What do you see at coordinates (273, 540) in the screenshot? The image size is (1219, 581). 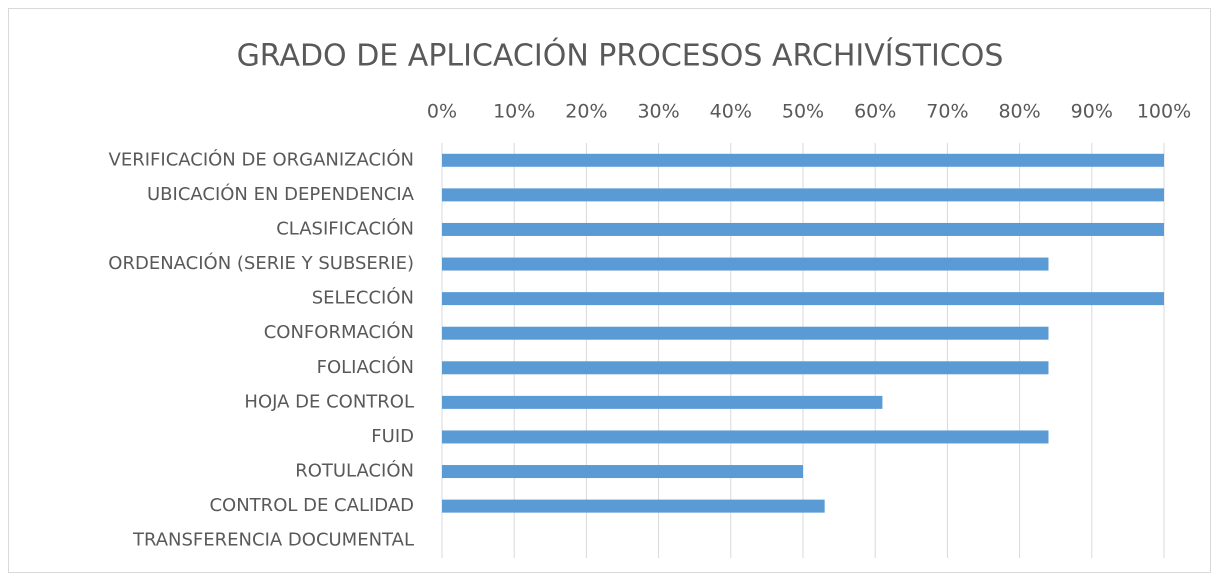 I see `y-tick-label: TRANSFERENCIA DOCUMENTAL` at bounding box center [273, 540].